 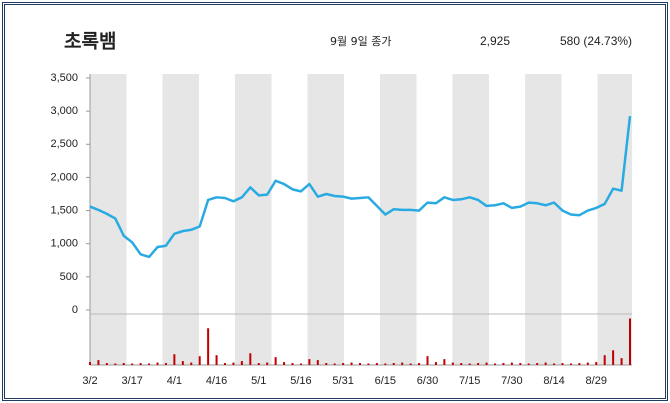 What do you see at coordinates (385, 381) in the screenshot?
I see `x-tick-label: 6/15` at bounding box center [385, 381].